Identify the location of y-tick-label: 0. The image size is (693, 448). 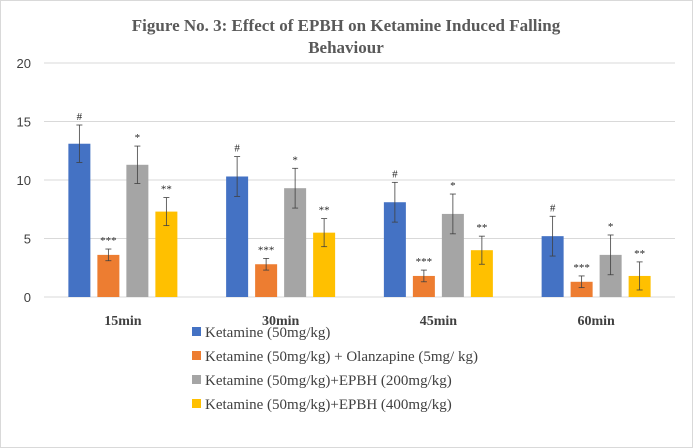
(27, 297).